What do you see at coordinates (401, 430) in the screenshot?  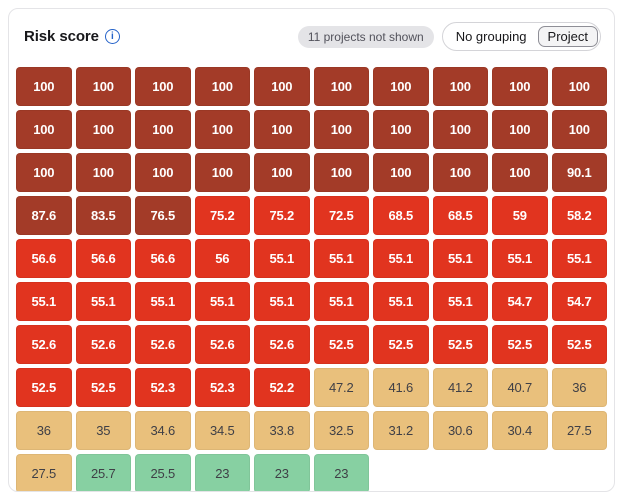 I see `risk-tile: 31.2` at bounding box center [401, 430].